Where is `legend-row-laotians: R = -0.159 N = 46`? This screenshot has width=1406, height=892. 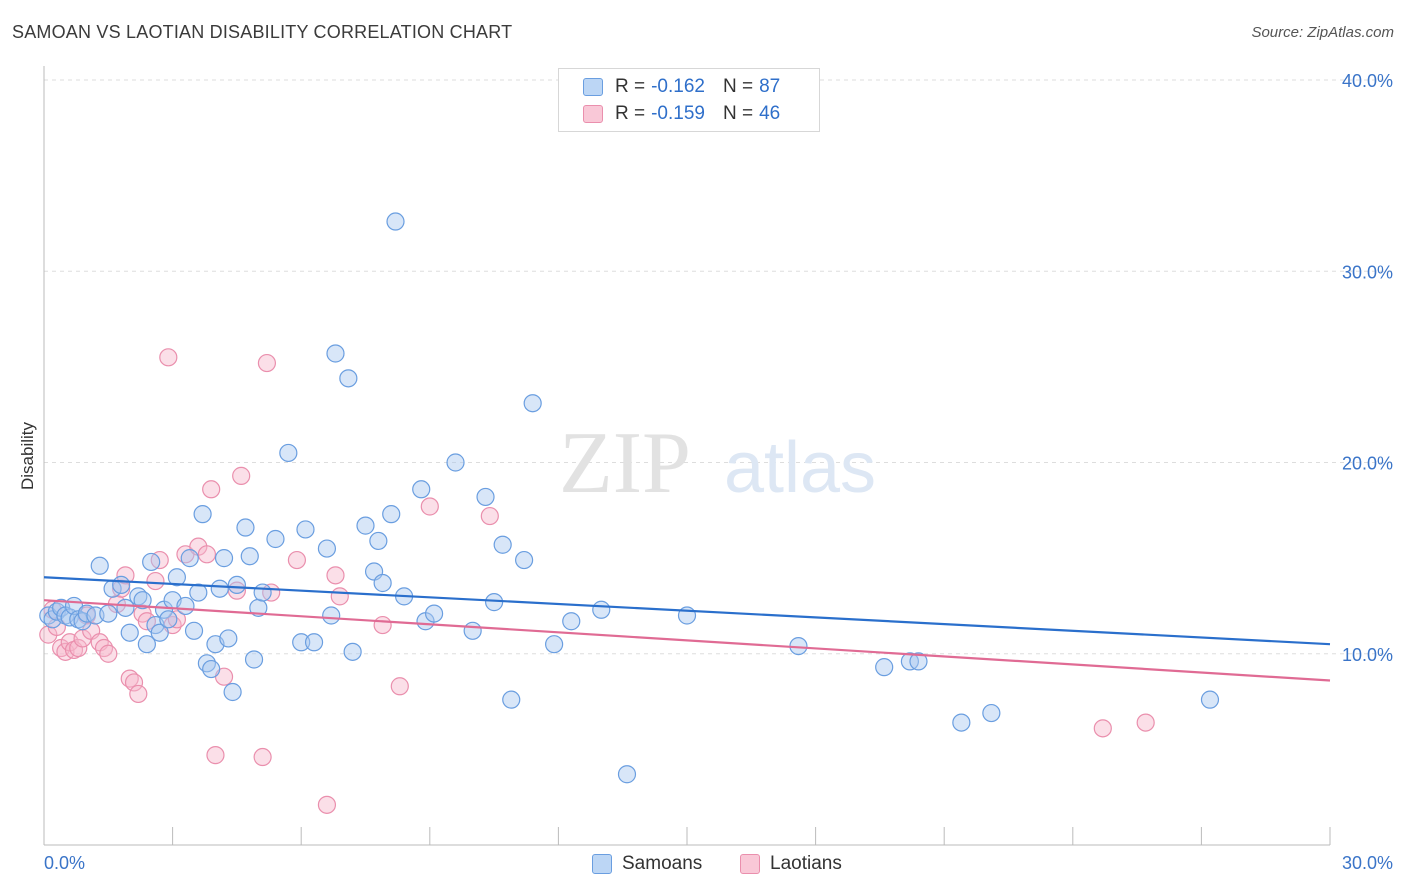
legend-row-laotians: R = -0.159 N = 46 is located at coordinates (681, 114).